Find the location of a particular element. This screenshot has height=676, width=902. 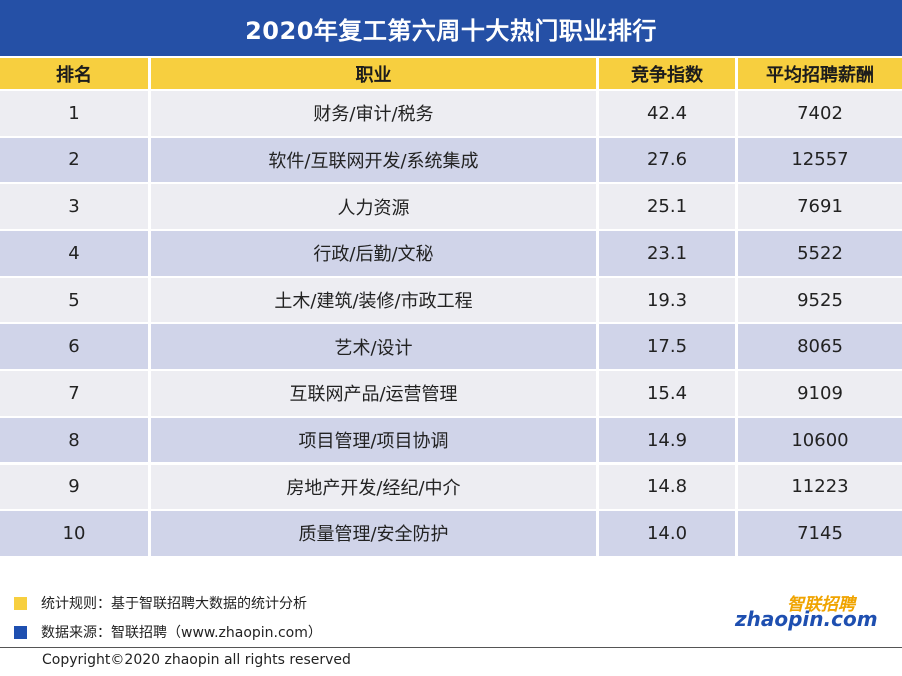

occupation-cell: 互联网产品/运营管理 is located at coordinates (373, 393).